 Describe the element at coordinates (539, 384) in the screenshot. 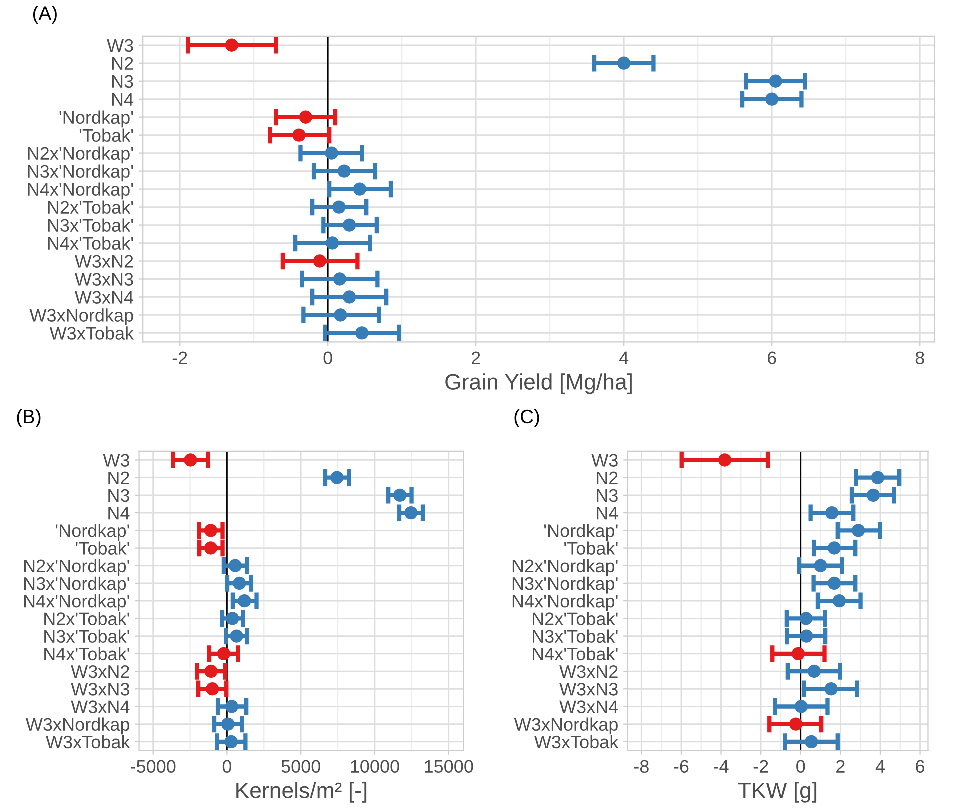

I see `x-axis-title: Grain Yield [Mg/ha]` at that location.